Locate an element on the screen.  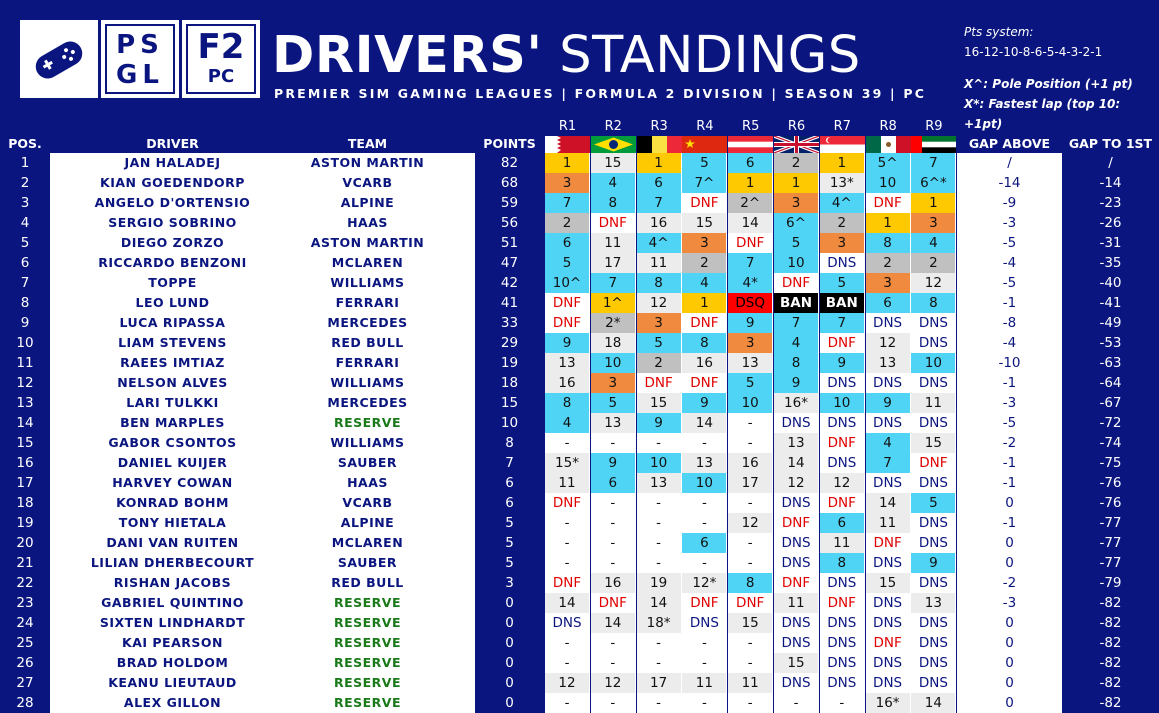
gap-first-cell: -23 is located at coordinates (1110, 203).